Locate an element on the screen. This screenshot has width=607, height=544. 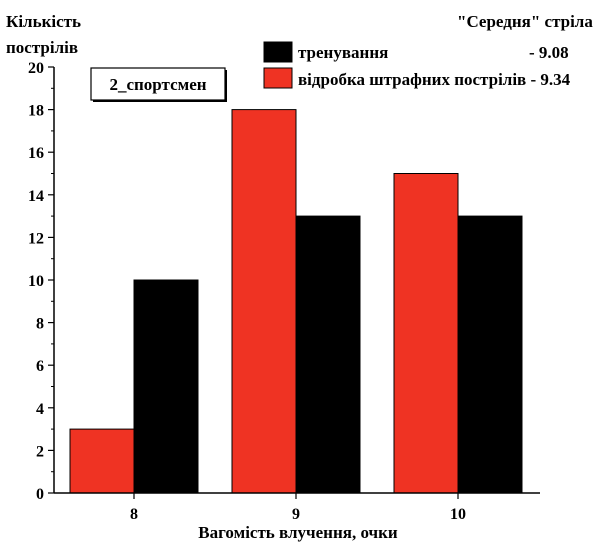
y-tick-label: 14 is located at coordinates (36, 196).